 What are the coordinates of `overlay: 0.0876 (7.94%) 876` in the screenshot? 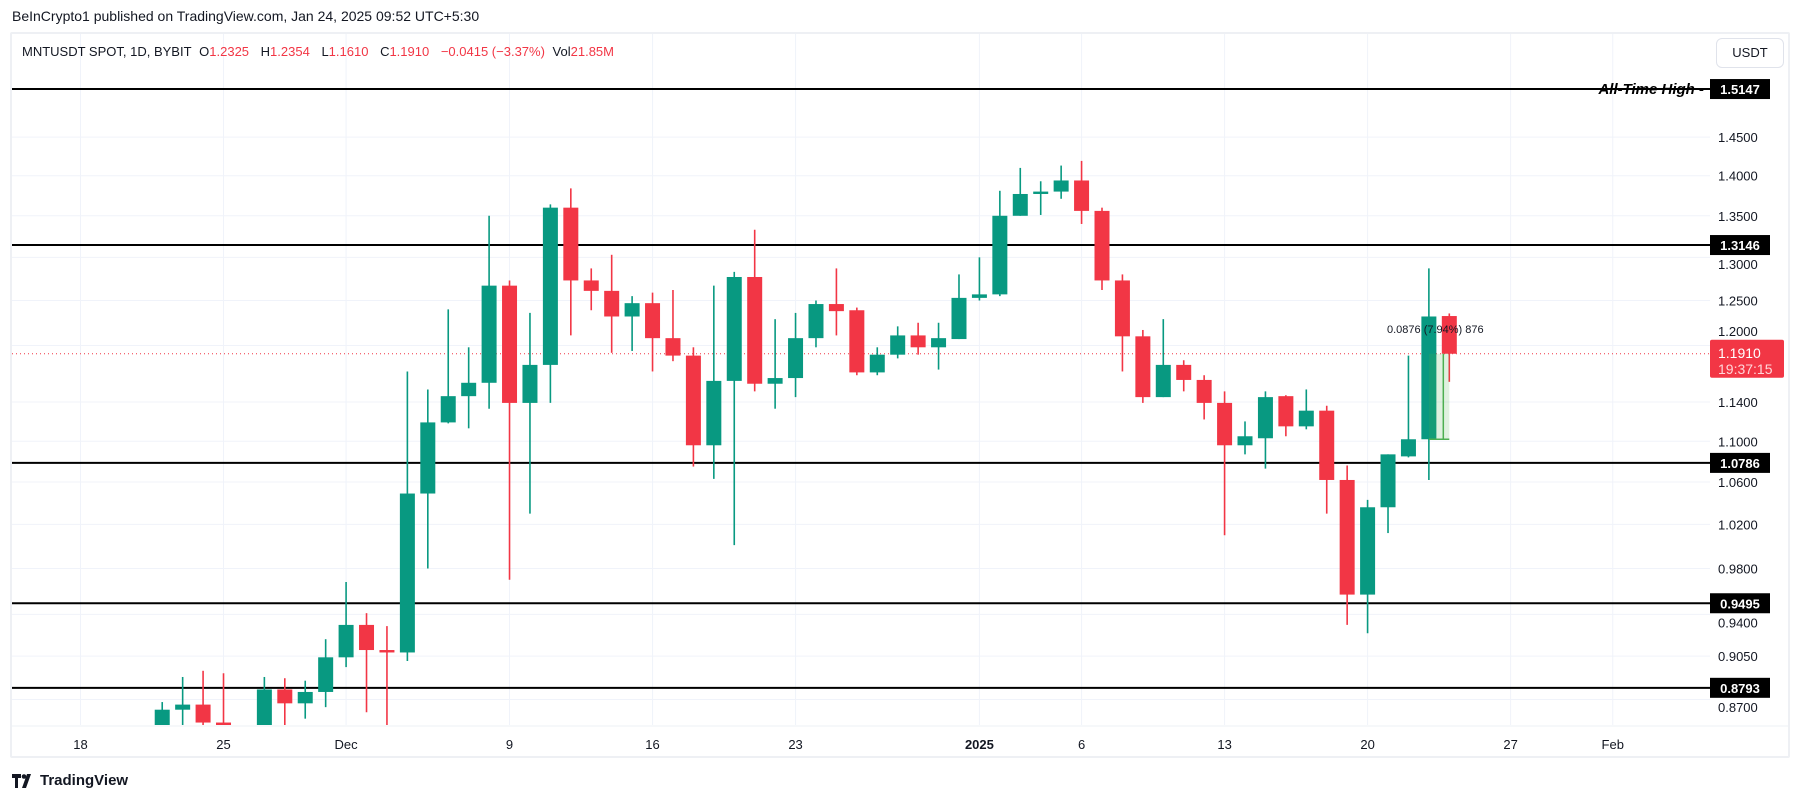 It's located at (1435, 382).